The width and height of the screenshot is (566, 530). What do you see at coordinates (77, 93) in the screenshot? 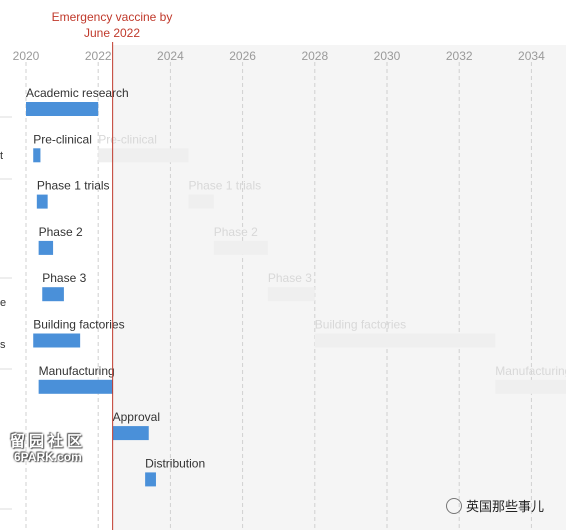
I see `row-label: Academic research` at bounding box center [77, 93].